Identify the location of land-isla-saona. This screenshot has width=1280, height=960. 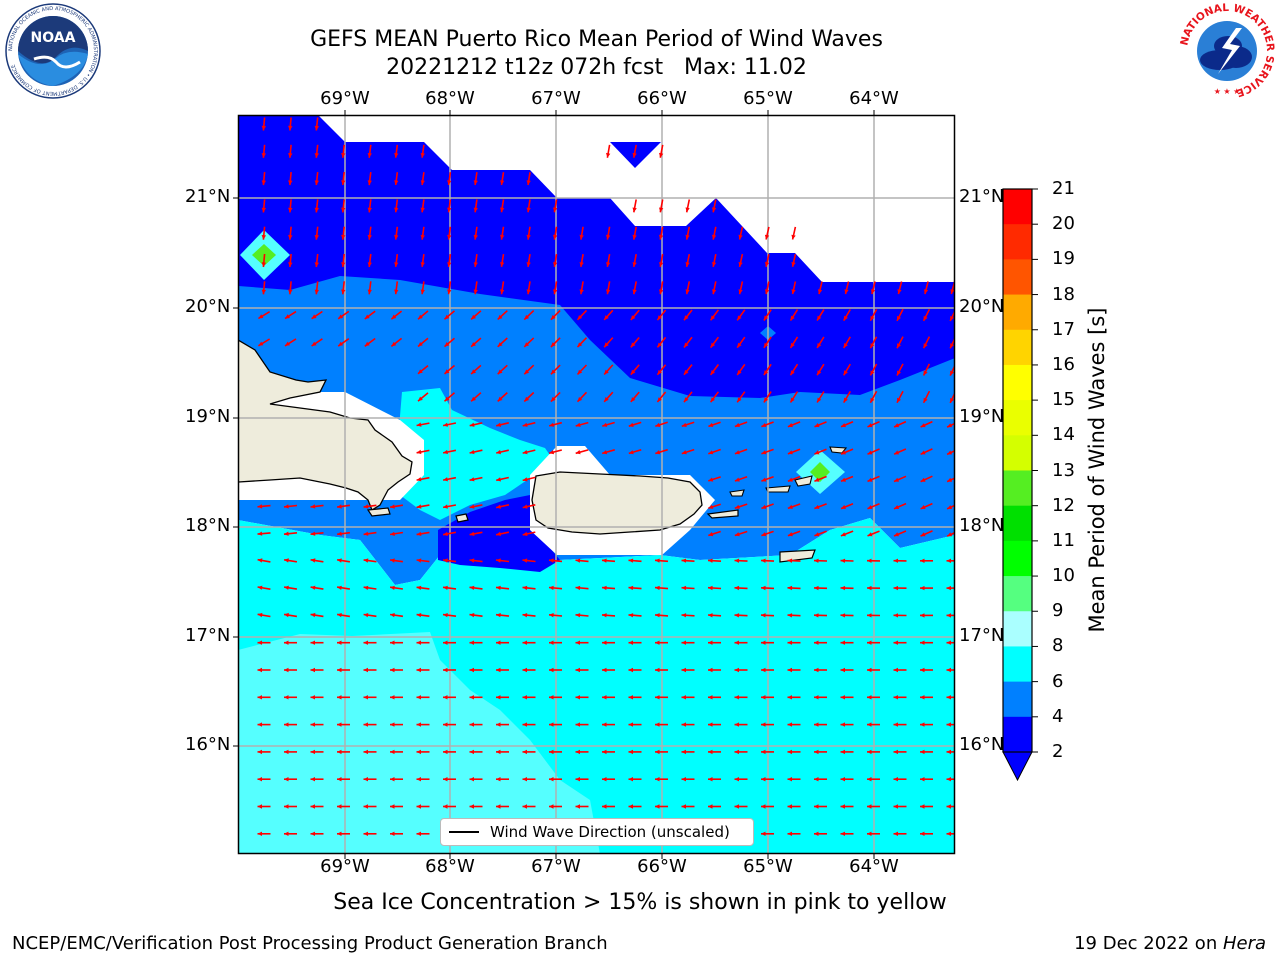
(378, 512).